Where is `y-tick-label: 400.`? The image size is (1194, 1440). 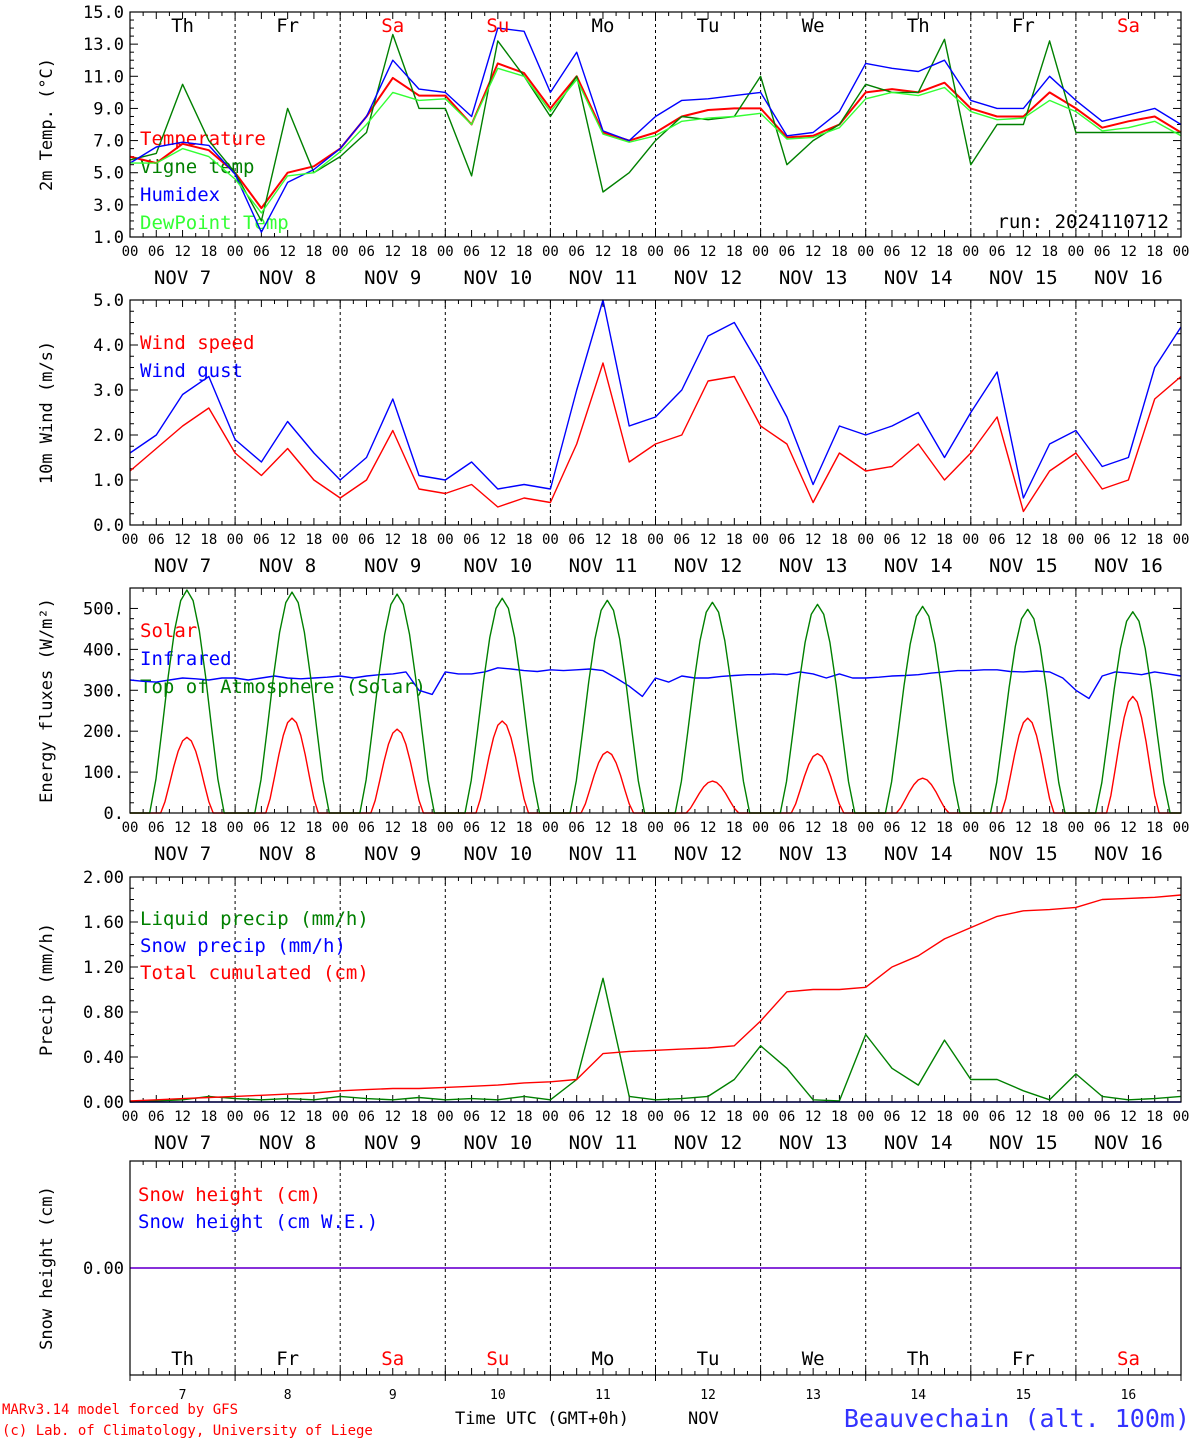 y-tick-label: 400. is located at coordinates (103, 650).